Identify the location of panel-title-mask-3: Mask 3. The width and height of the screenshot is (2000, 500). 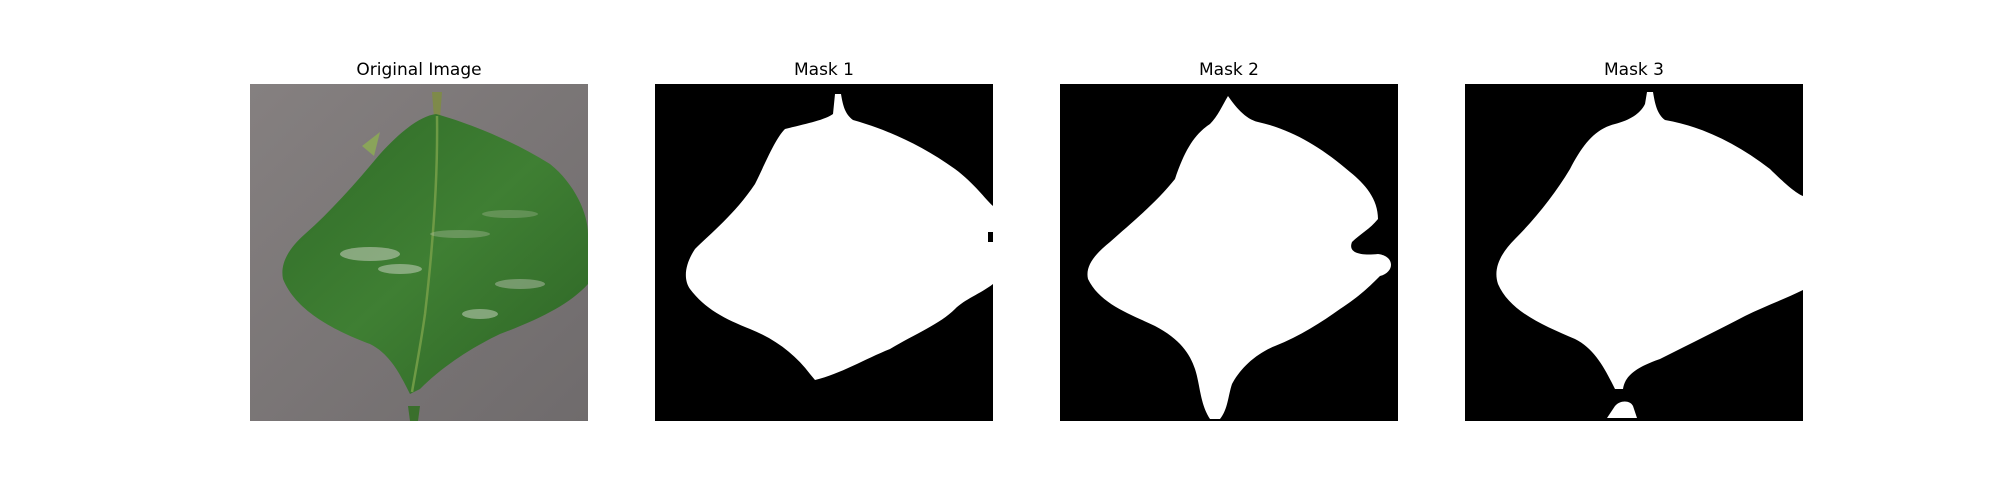
(1633, 70).